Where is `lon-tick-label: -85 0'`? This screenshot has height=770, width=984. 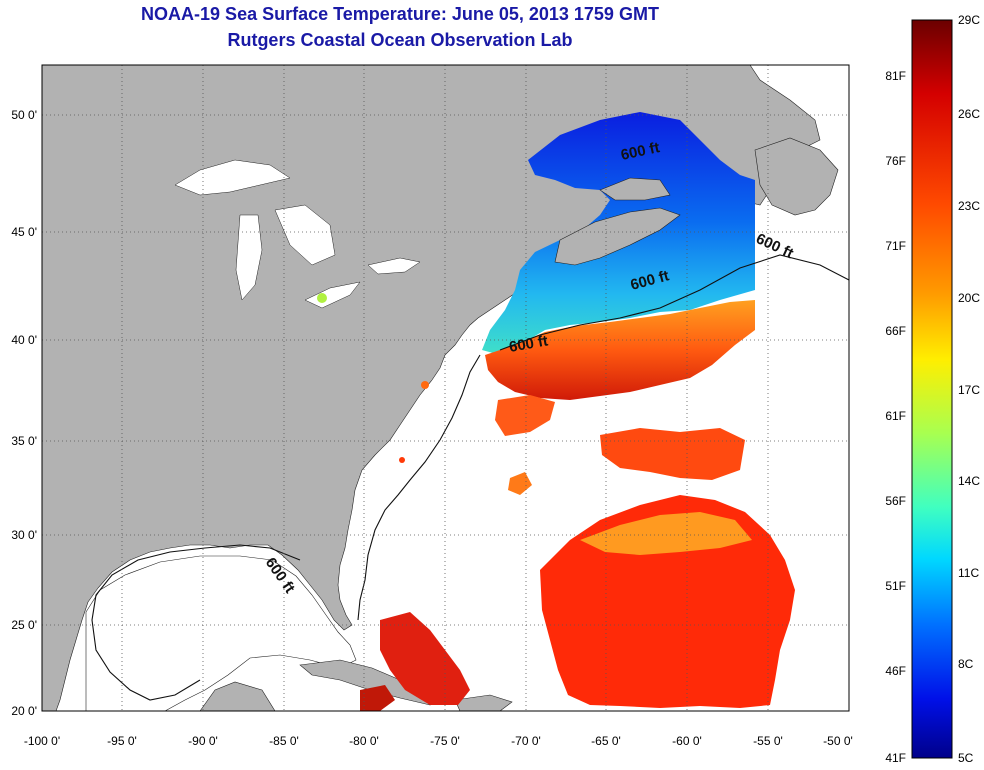
lon-tick-label: -85 0' is located at coordinates (284, 741).